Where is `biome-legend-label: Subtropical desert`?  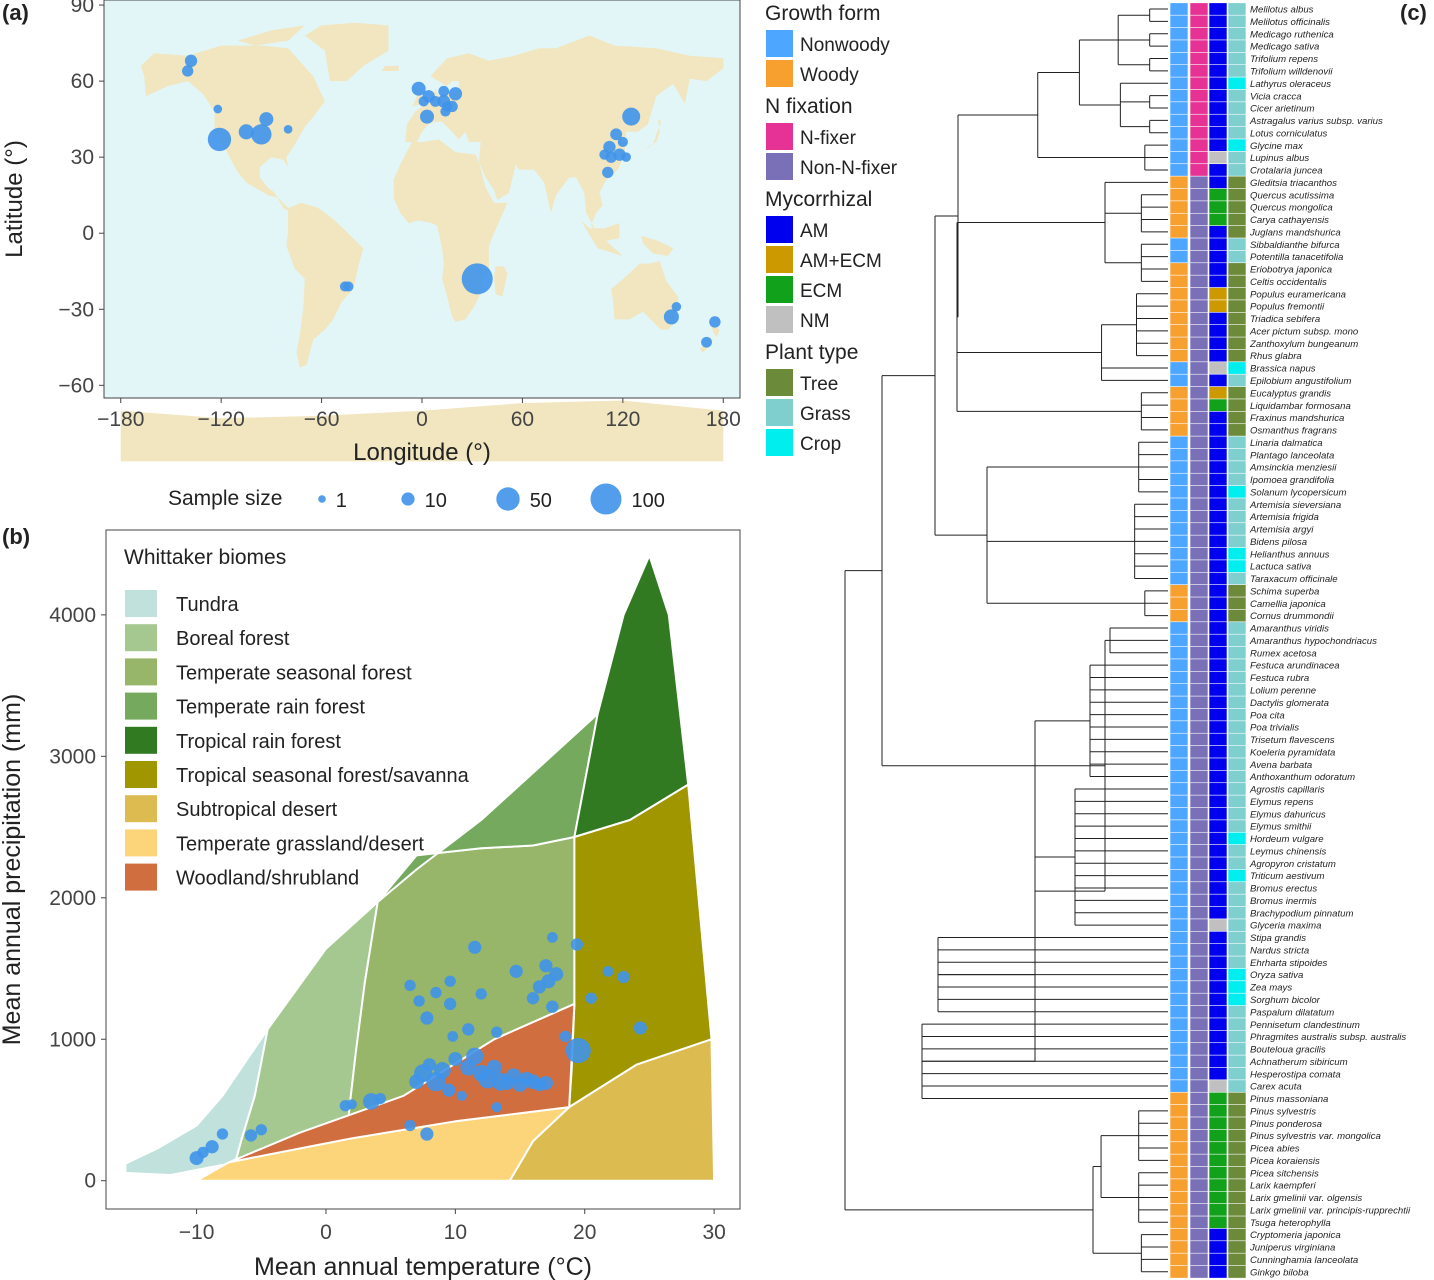
biome-legend-label: Subtropical desert is located at coordinates (257, 810).